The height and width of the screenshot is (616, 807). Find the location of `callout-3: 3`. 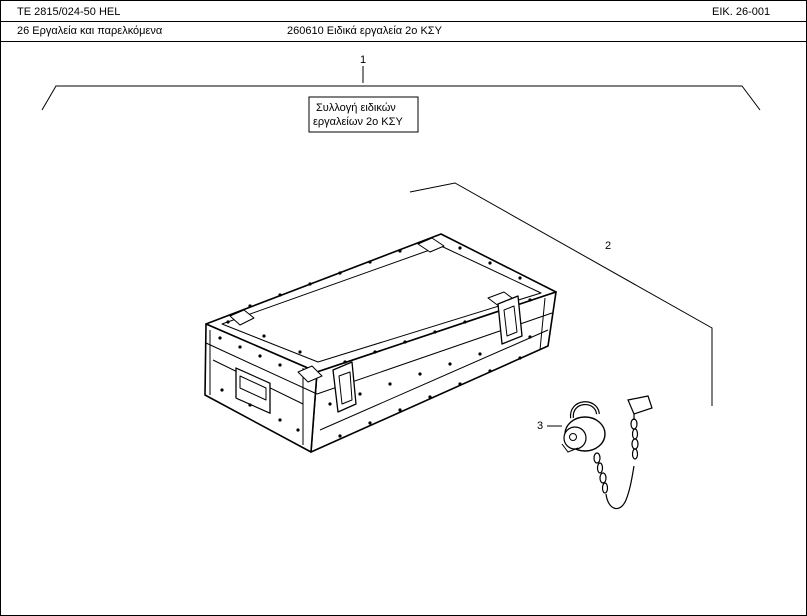

callout-3: 3 is located at coordinates (540, 426).